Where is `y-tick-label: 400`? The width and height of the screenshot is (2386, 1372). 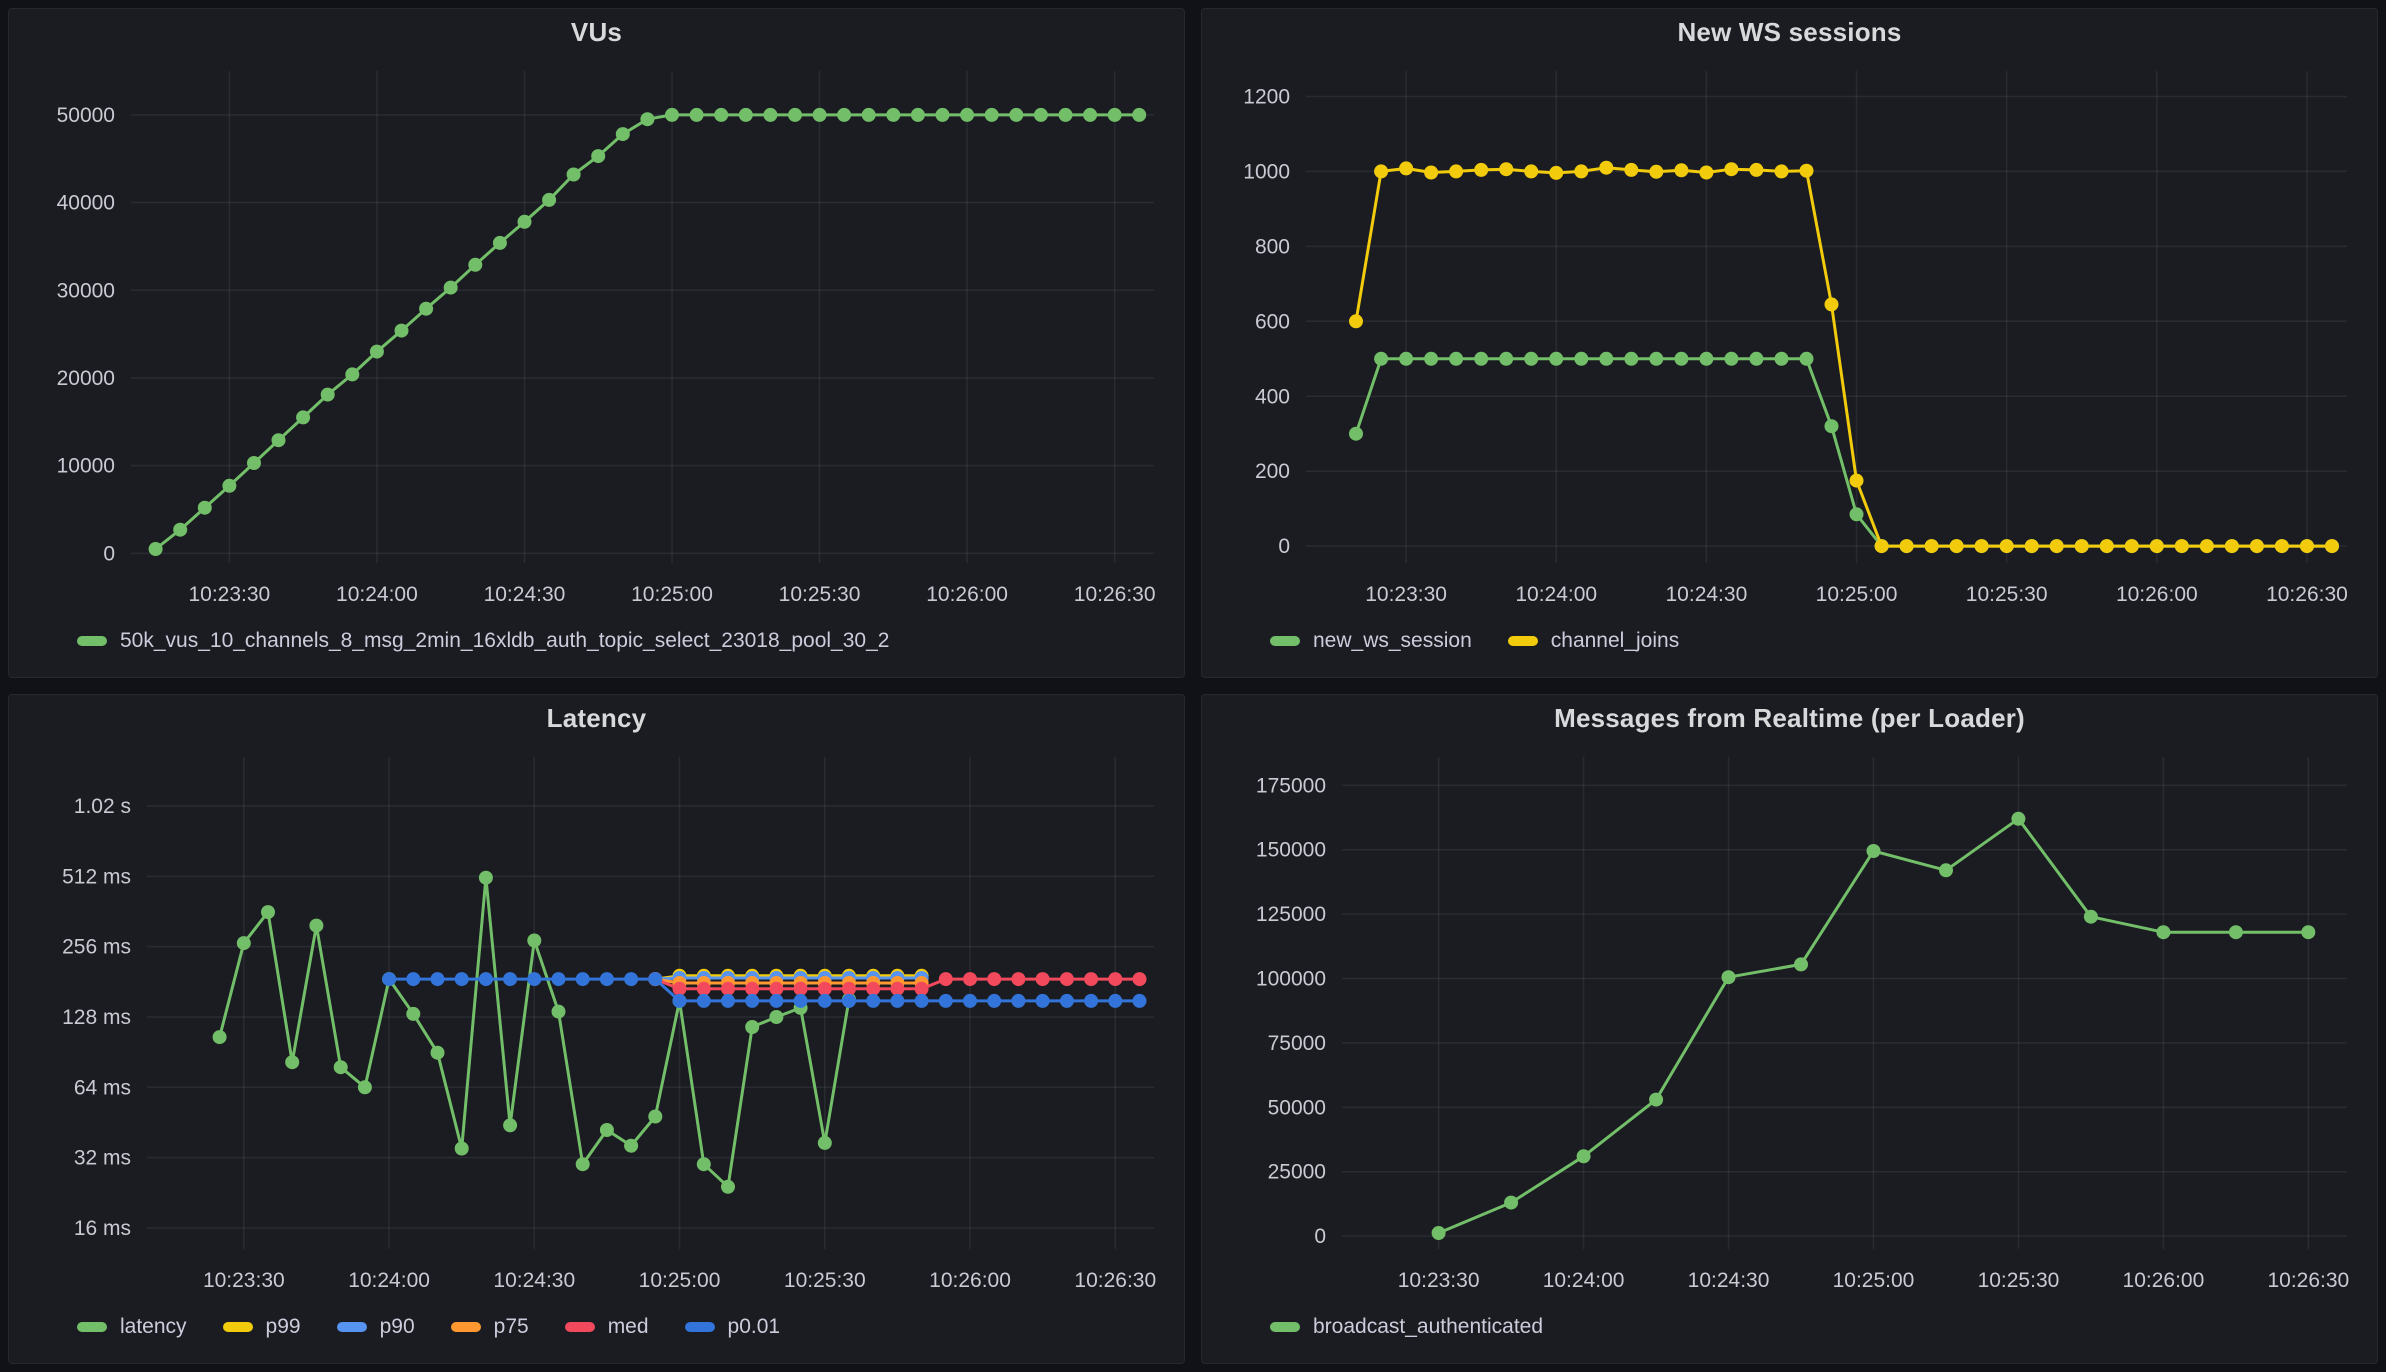 y-tick-label: 400 is located at coordinates (1272, 396).